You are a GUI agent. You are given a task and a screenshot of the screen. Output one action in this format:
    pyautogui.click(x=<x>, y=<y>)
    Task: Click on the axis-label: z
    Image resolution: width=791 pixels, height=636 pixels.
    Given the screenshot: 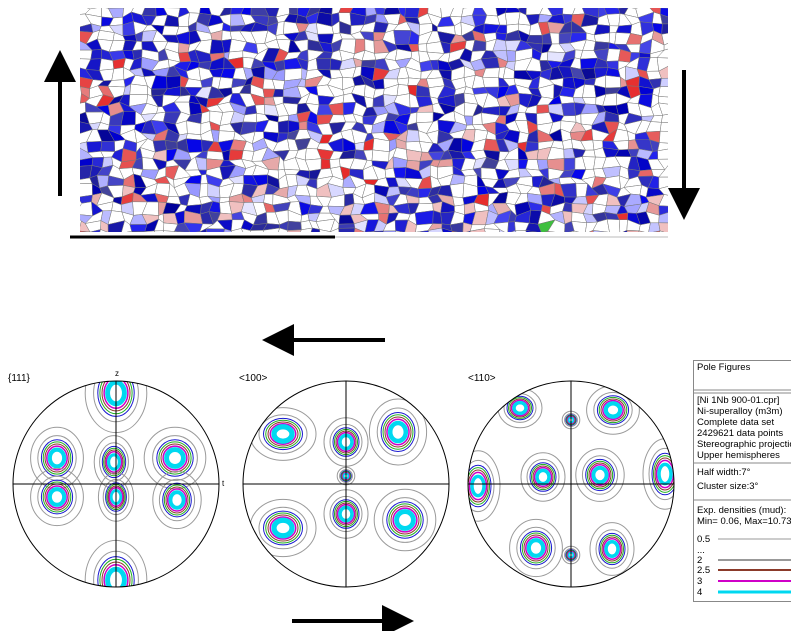 What is the action you would take?
    pyautogui.click(x=117, y=373)
    